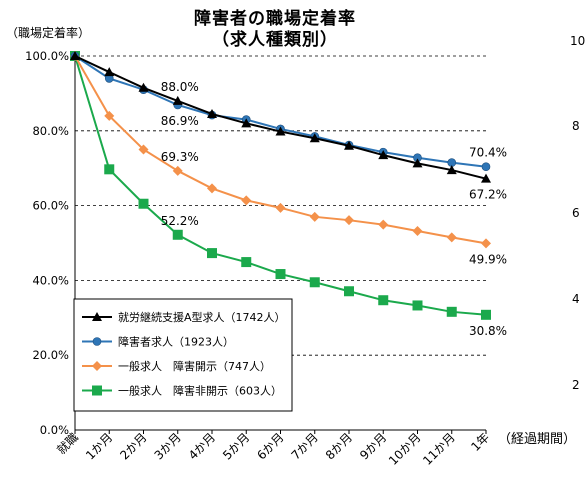  I want to click on x-tick-label: 11か月, so click(439, 449).